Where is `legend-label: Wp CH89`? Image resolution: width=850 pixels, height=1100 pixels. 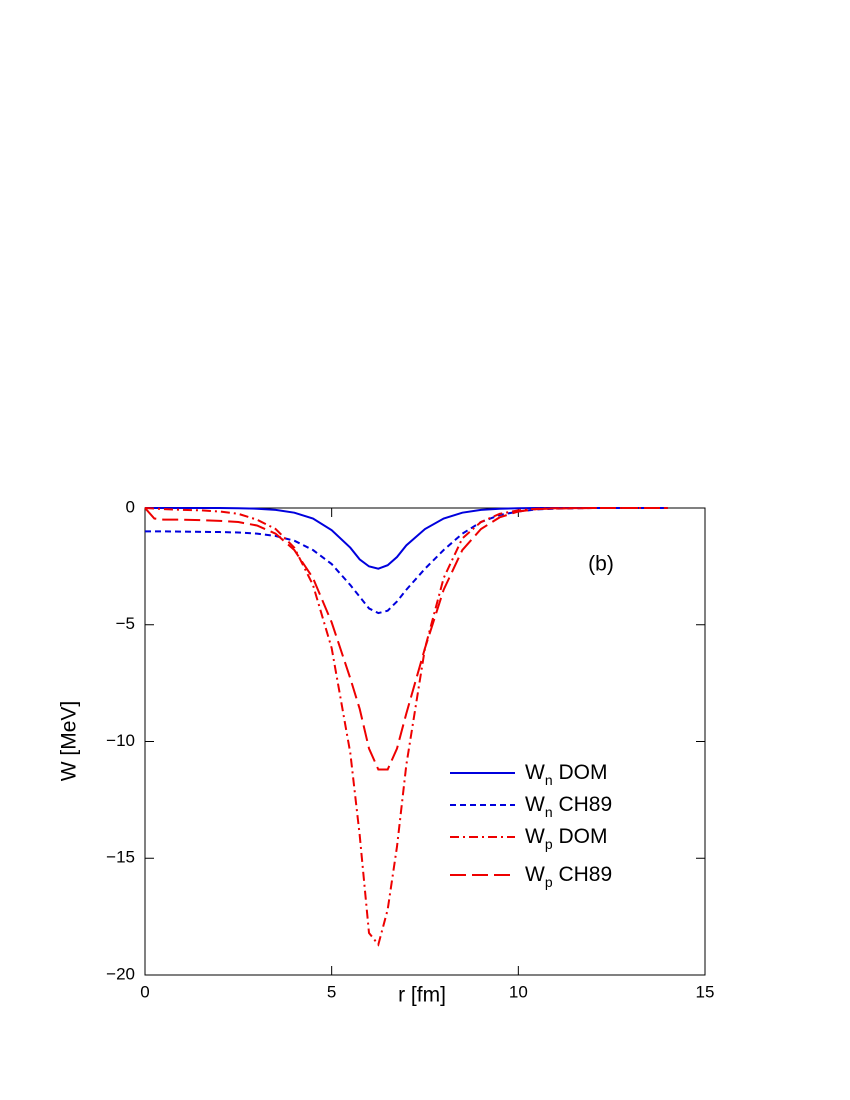
legend-label: Wp CH89 is located at coordinates (568, 876).